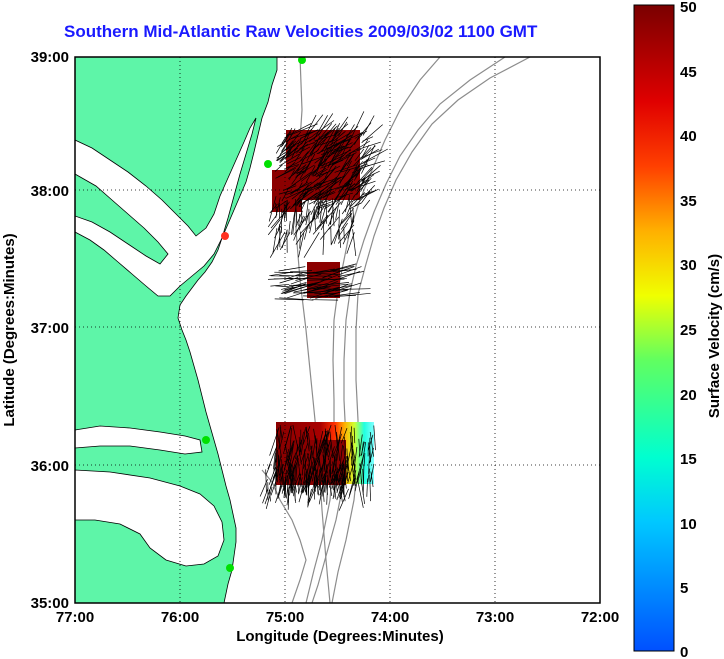 The width and height of the screenshot is (724, 659). Describe the element at coordinates (50, 603) in the screenshot. I see `y-tick-label: 35:00` at that location.